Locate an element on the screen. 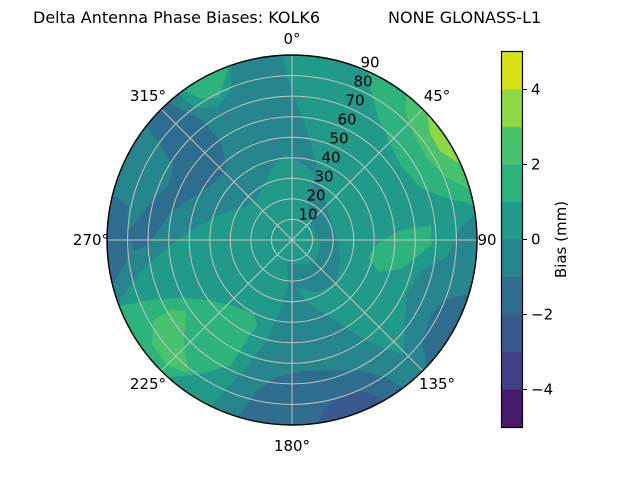 This screenshot has width=640, height=480. radial-label-40: 40 is located at coordinates (330, 158).